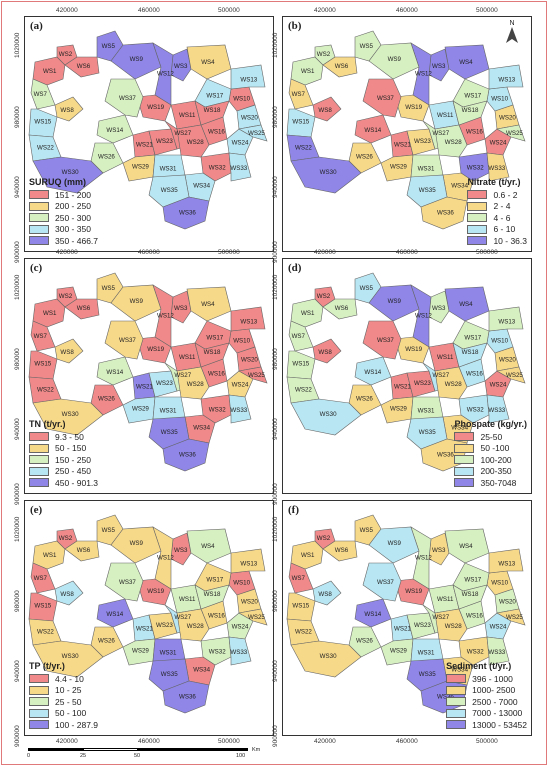 The image size is (550, 768). Describe the element at coordinates (164, 141) in the screenshot. I see `watershed-label: WS23` at that location.